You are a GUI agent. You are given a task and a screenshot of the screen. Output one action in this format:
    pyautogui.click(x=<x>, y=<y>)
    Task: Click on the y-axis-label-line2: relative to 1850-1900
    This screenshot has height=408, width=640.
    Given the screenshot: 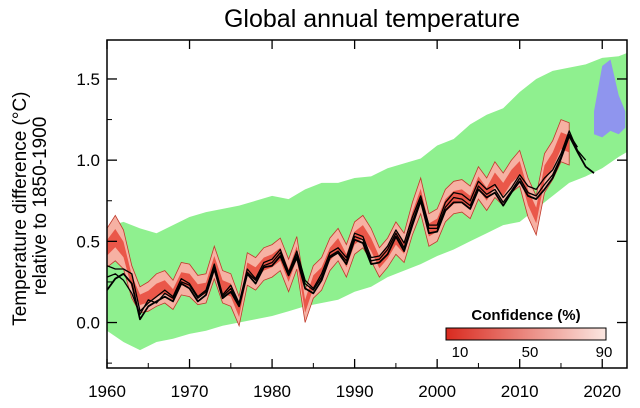 What is the action you would take?
    pyautogui.click(x=40, y=206)
    